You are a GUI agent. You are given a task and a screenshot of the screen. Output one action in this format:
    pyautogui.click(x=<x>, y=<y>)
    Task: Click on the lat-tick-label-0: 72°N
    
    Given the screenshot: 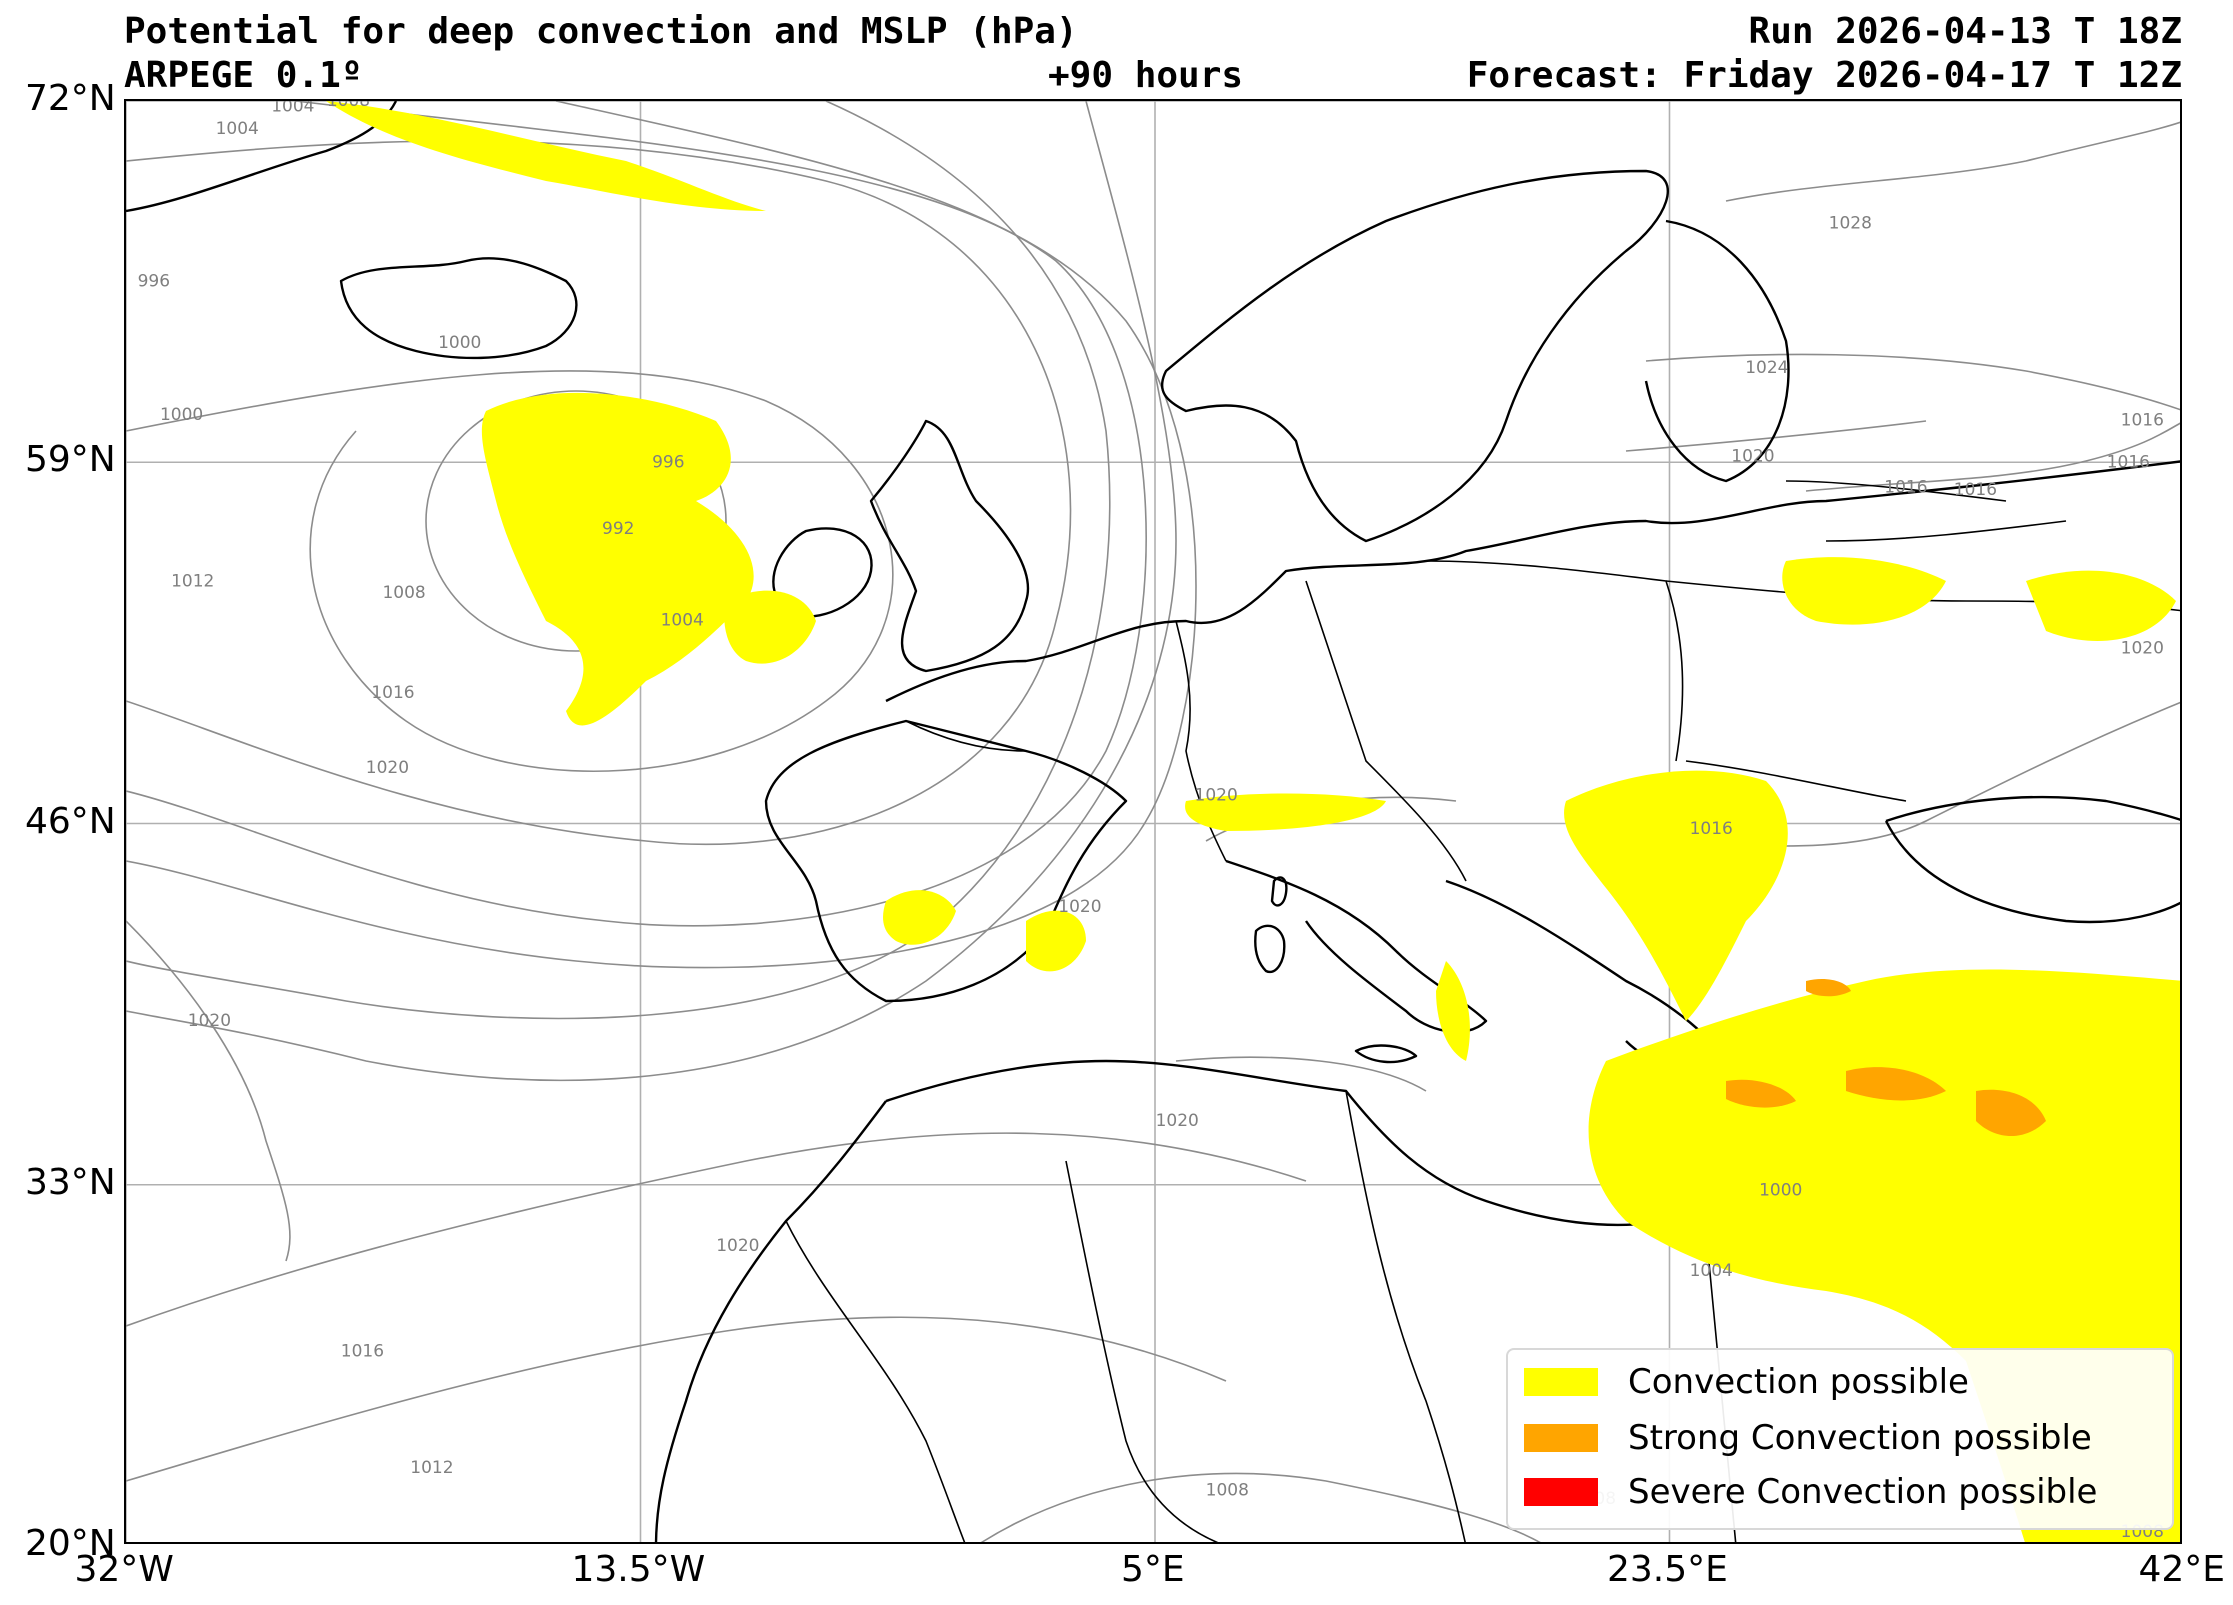 What is the action you would take?
    pyautogui.click(x=70, y=98)
    